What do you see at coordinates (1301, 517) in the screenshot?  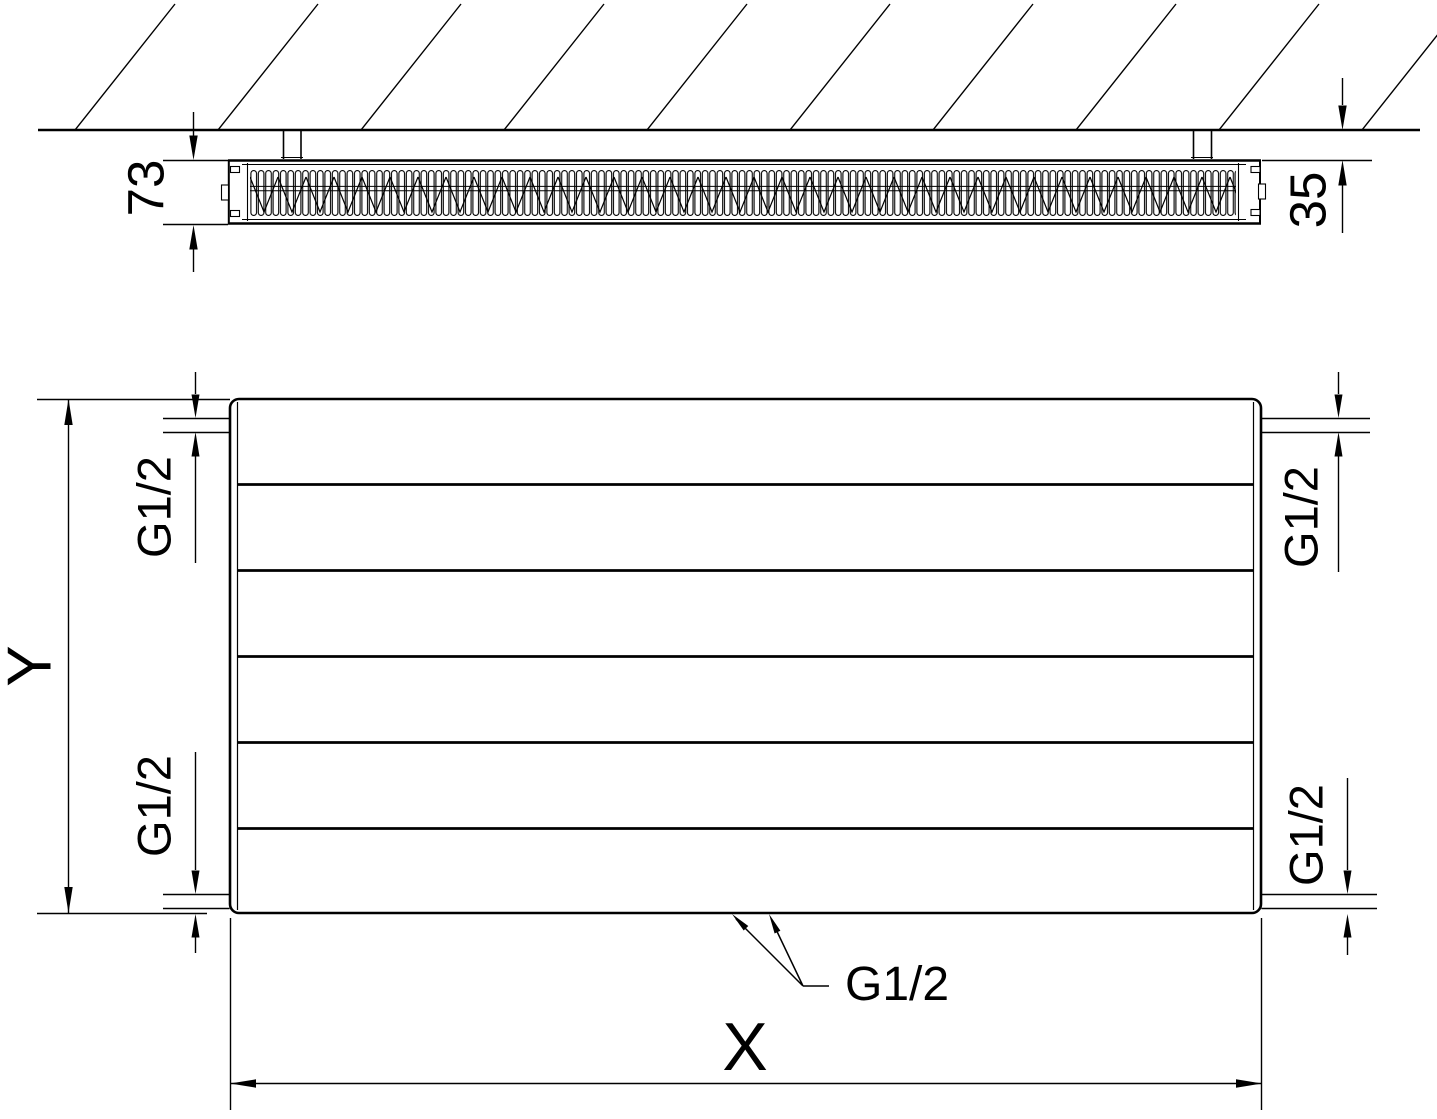 I see `connection-label-top-right: G1/2` at bounding box center [1301, 517].